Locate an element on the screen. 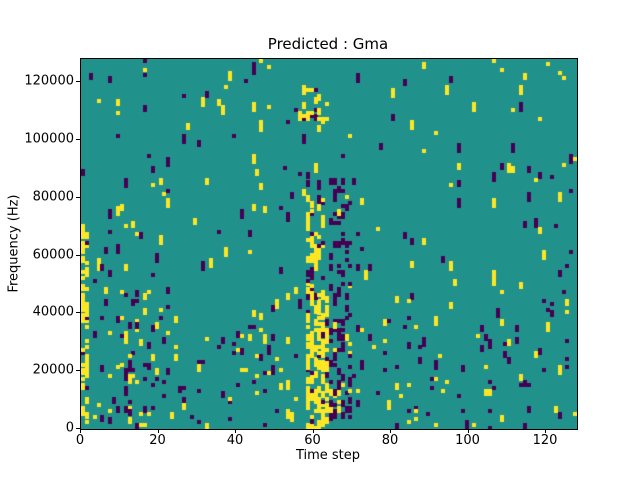 This screenshot has height=480, width=640. x-tick-label: 20 is located at coordinates (157, 440).